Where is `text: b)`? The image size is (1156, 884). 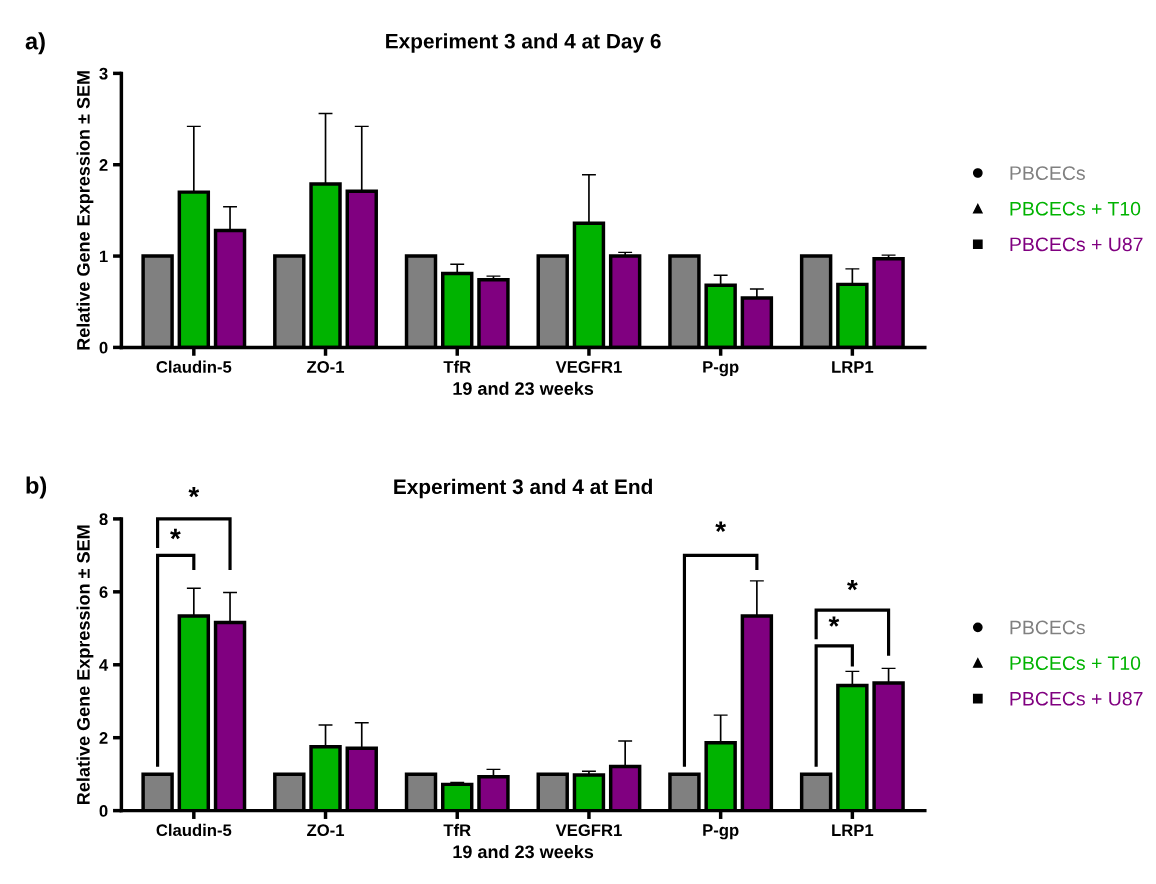
text: b) is located at coordinates (36, 487).